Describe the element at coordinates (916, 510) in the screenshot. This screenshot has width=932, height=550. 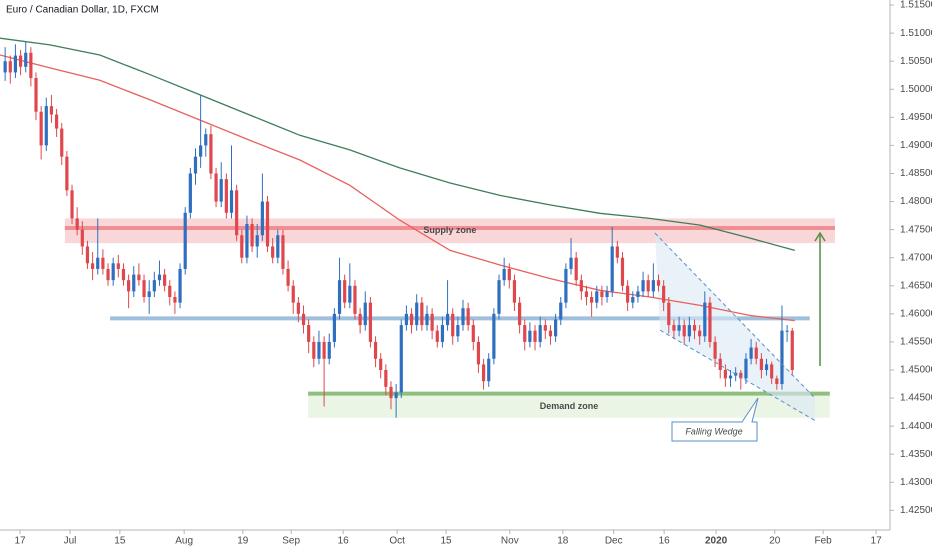
I see `y-tick-label: 1.42500` at that location.